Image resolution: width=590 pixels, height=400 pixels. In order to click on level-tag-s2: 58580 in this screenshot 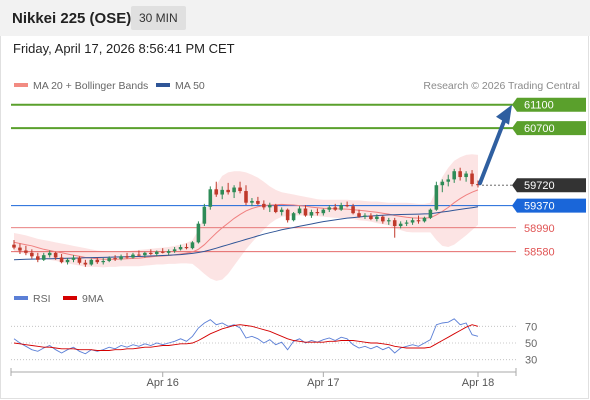, I will do `click(539, 253)`.